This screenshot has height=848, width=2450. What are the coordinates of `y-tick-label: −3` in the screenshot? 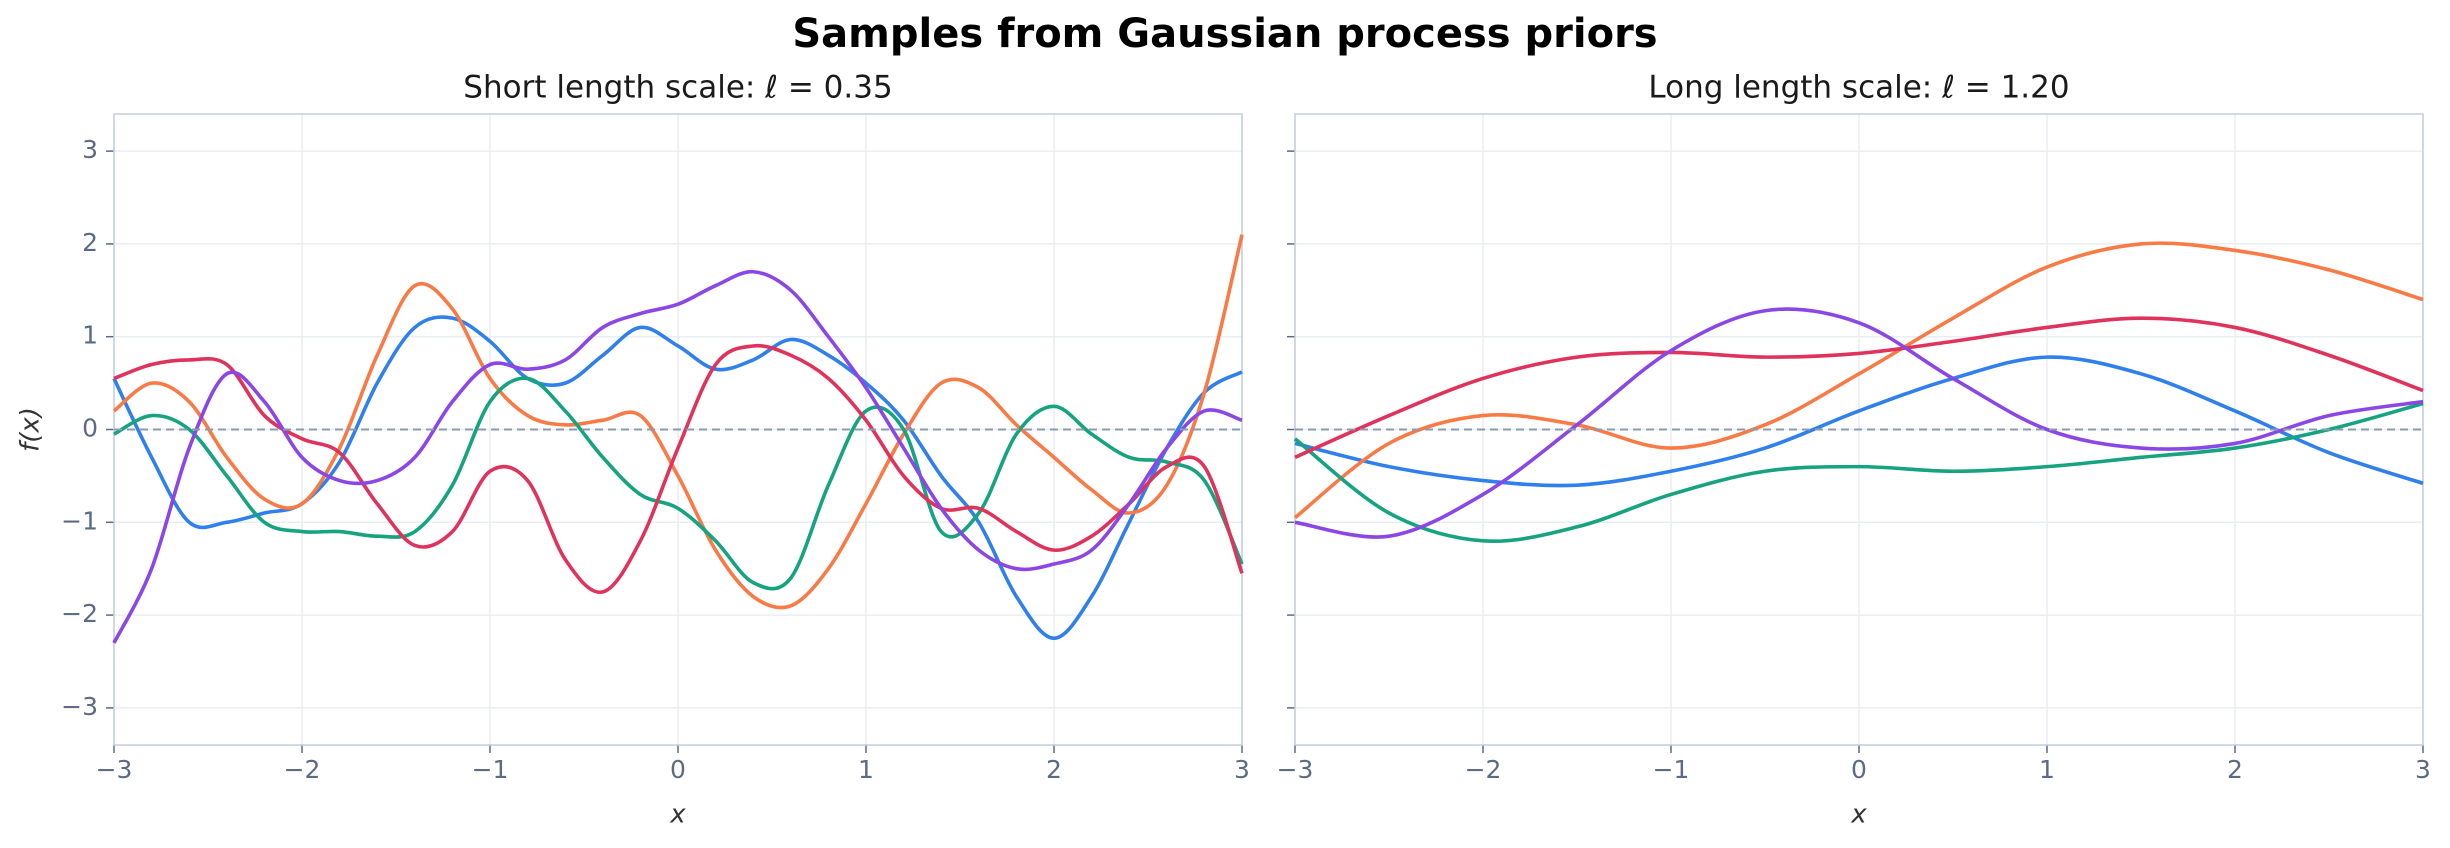 It's located at (79, 706).